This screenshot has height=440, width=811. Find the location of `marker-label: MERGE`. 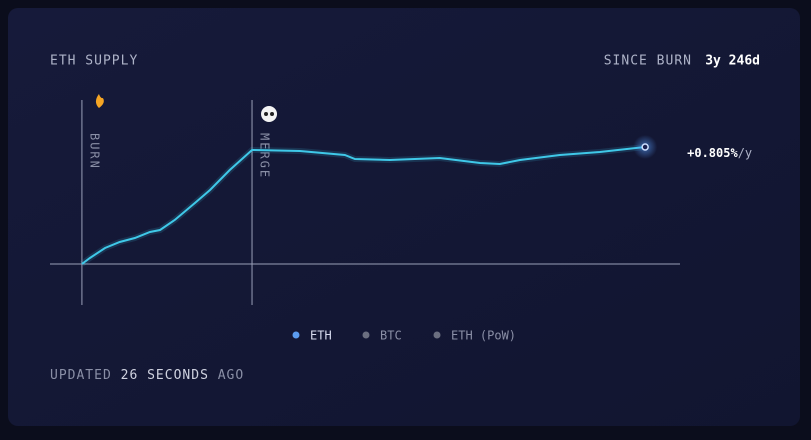

marker-label: MERGE is located at coordinates (265, 156).